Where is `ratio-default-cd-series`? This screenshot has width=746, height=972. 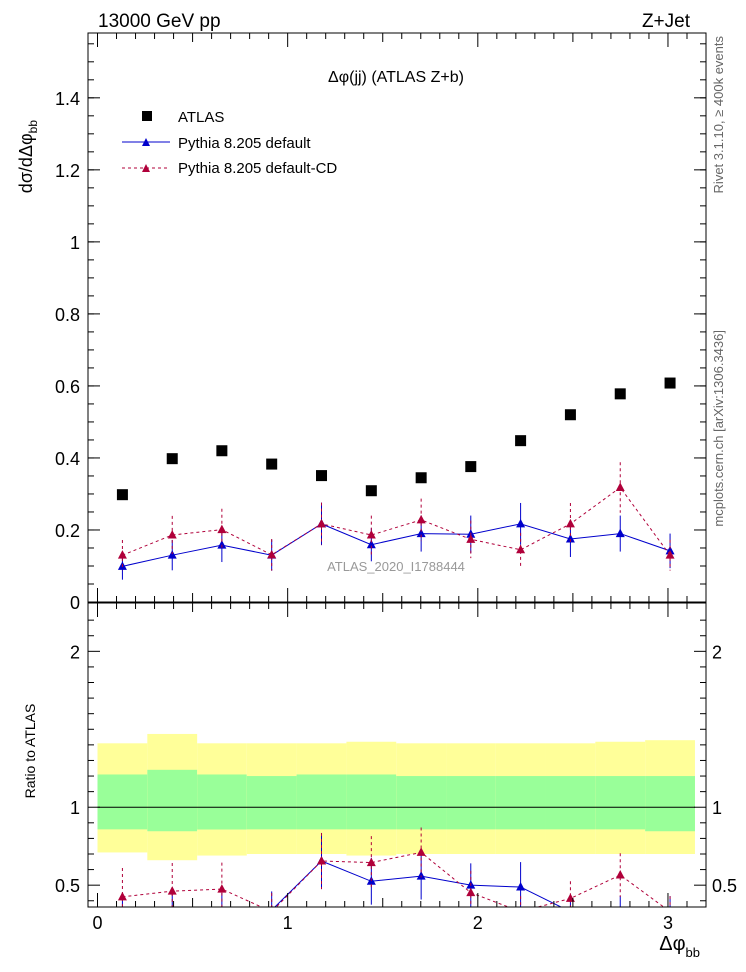
ratio-default-cd-series is located at coordinates (394, 867).